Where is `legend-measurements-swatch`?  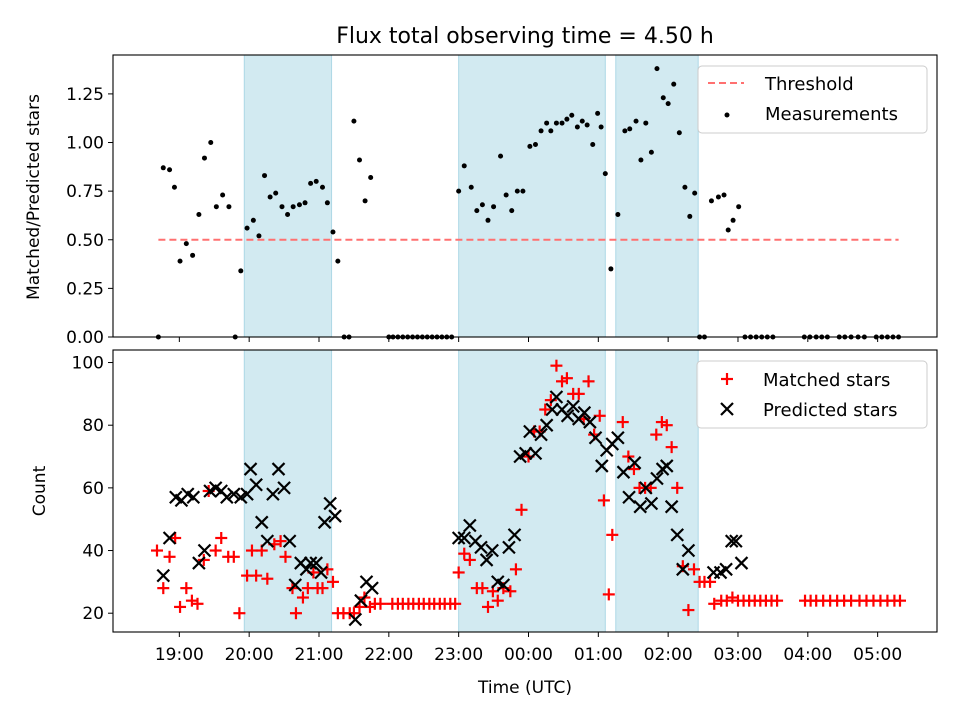
legend-measurements-swatch is located at coordinates (727, 115).